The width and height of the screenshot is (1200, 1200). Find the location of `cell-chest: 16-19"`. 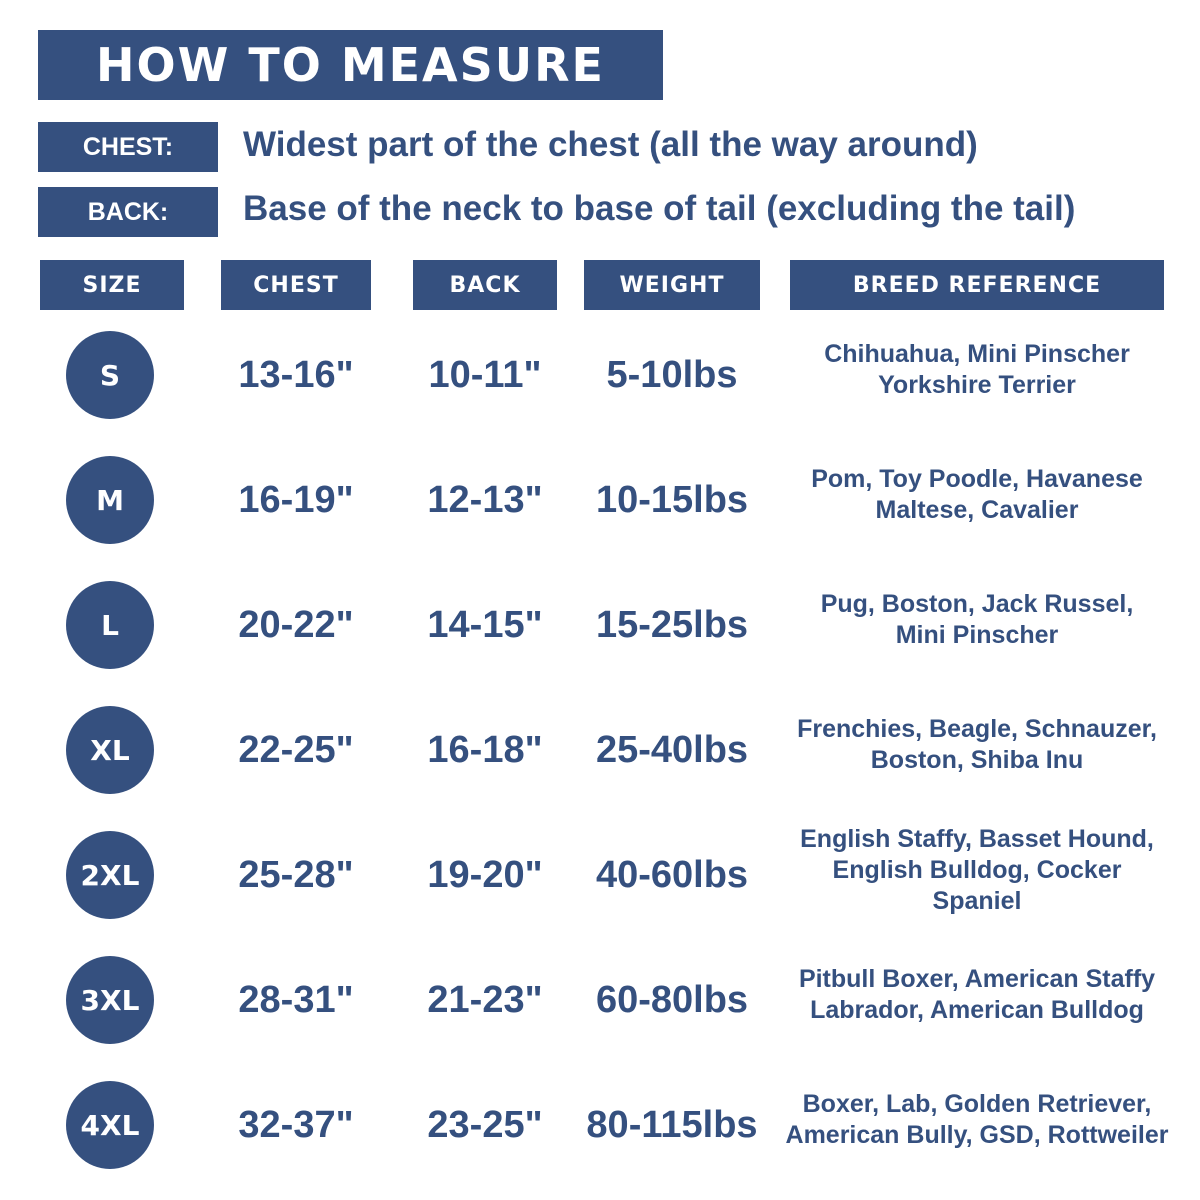

cell-chest: 16-19" is located at coordinates (296, 499).